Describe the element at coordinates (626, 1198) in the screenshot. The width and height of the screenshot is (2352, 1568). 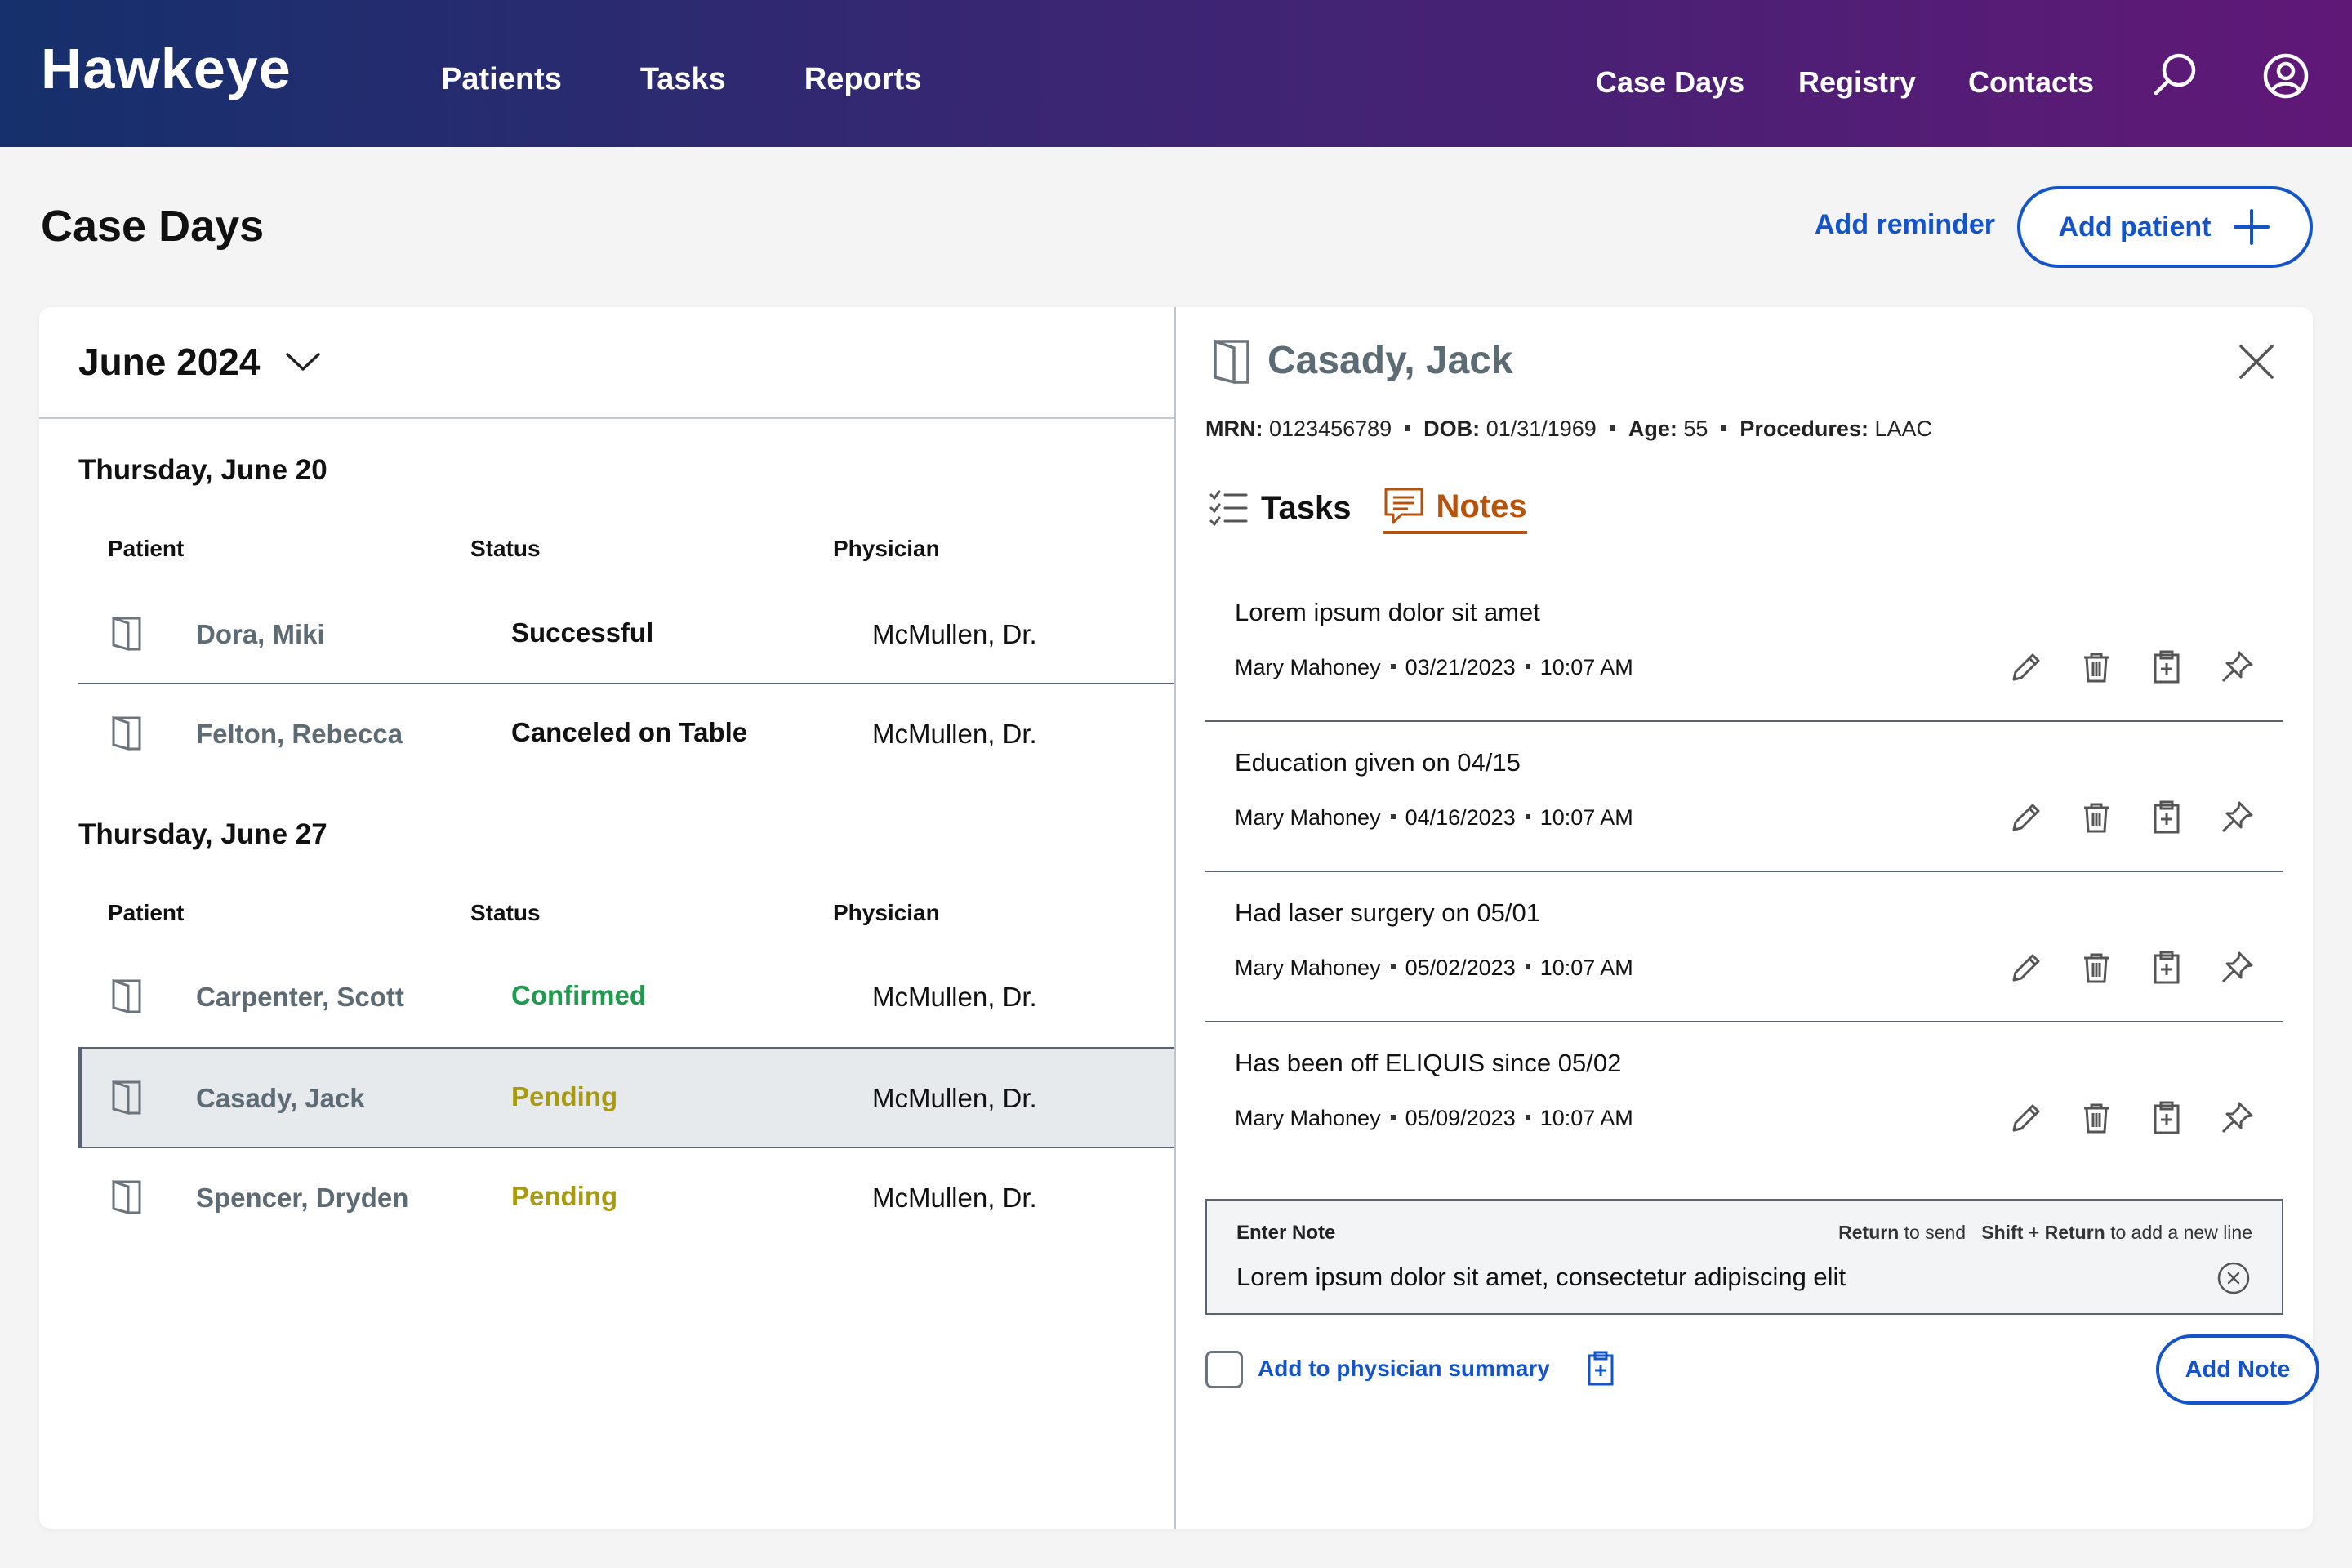
I see `table-row: Spencer, Dryden Pending McMullen, Dr.` at that location.